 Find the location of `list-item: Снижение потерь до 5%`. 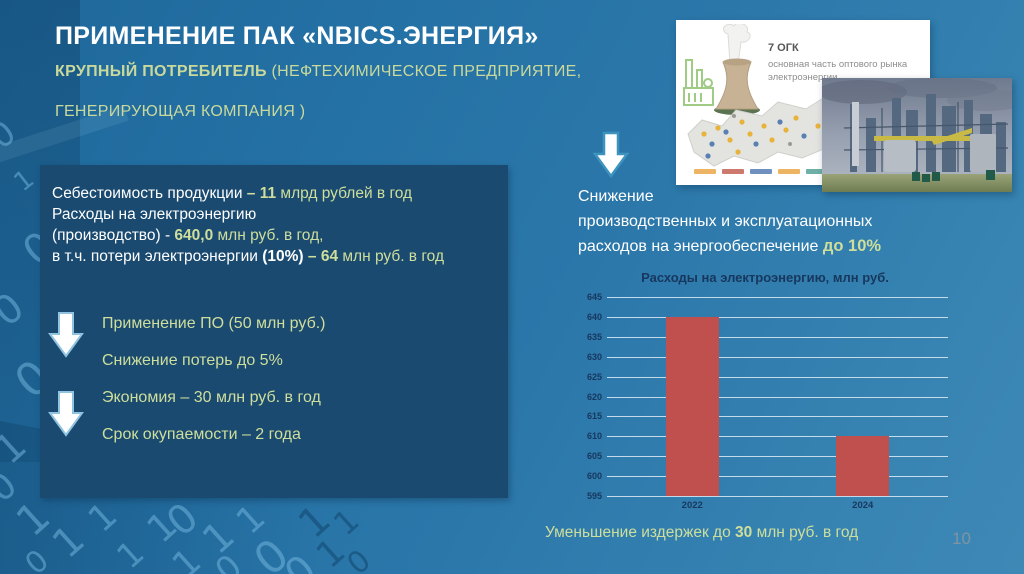

list-item: Снижение потерь до 5% is located at coordinates (192, 360).